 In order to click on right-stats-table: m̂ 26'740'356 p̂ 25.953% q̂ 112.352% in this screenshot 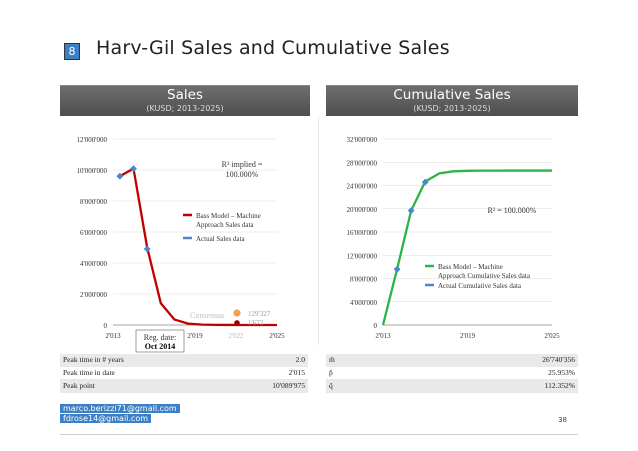, I will do `click(452, 373)`.